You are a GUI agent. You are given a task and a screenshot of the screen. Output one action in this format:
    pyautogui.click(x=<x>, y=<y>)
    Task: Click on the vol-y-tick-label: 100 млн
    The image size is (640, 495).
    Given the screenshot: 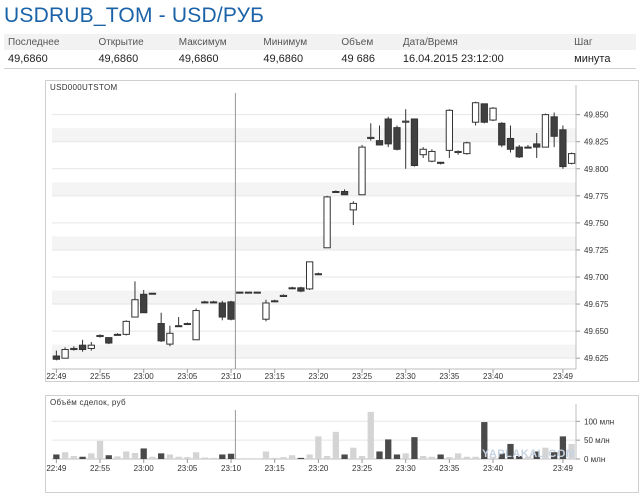 What is the action you would take?
    pyautogui.click(x=599, y=421)
    